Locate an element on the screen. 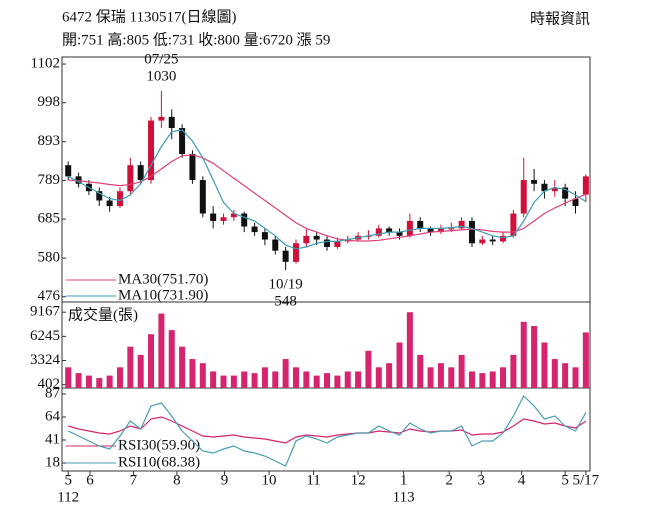 The height and width of the screenshot is (525, 656). quote-summary: 開:751 高:805 低:731 收:800 量:6720 漲 59 is located at coordinates (196, 39).